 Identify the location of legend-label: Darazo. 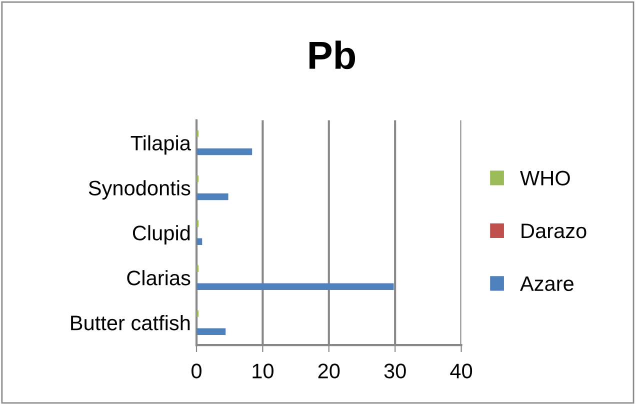
(554, 231).